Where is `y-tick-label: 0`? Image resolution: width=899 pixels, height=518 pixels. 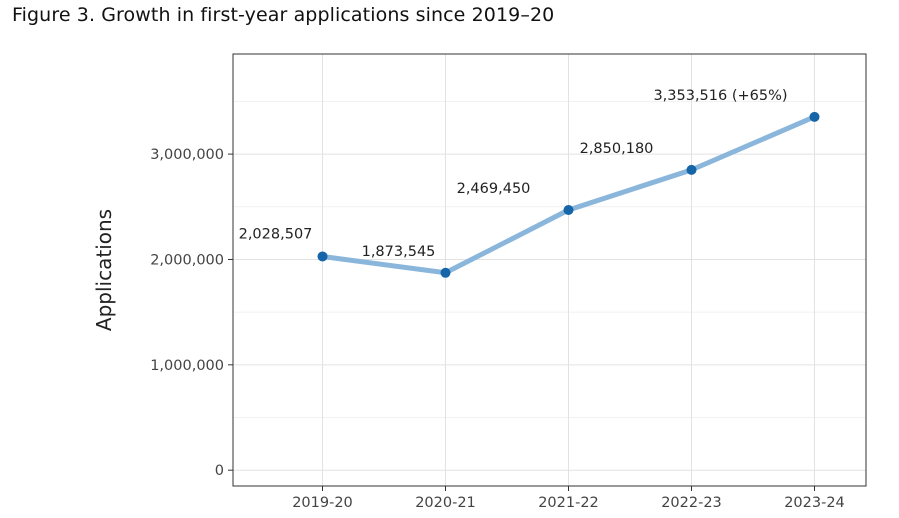
y-tick-label: 0 is located at coordinates (219, 471).